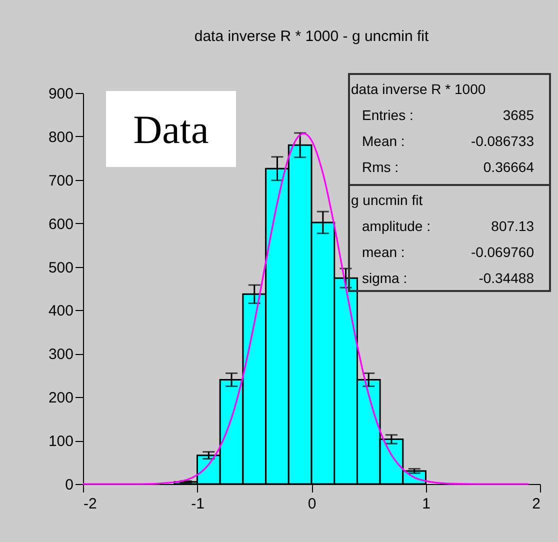 The height and width of the screenshot is (542, 558). I want to click on annotation: 807.13, so click(512, 226).